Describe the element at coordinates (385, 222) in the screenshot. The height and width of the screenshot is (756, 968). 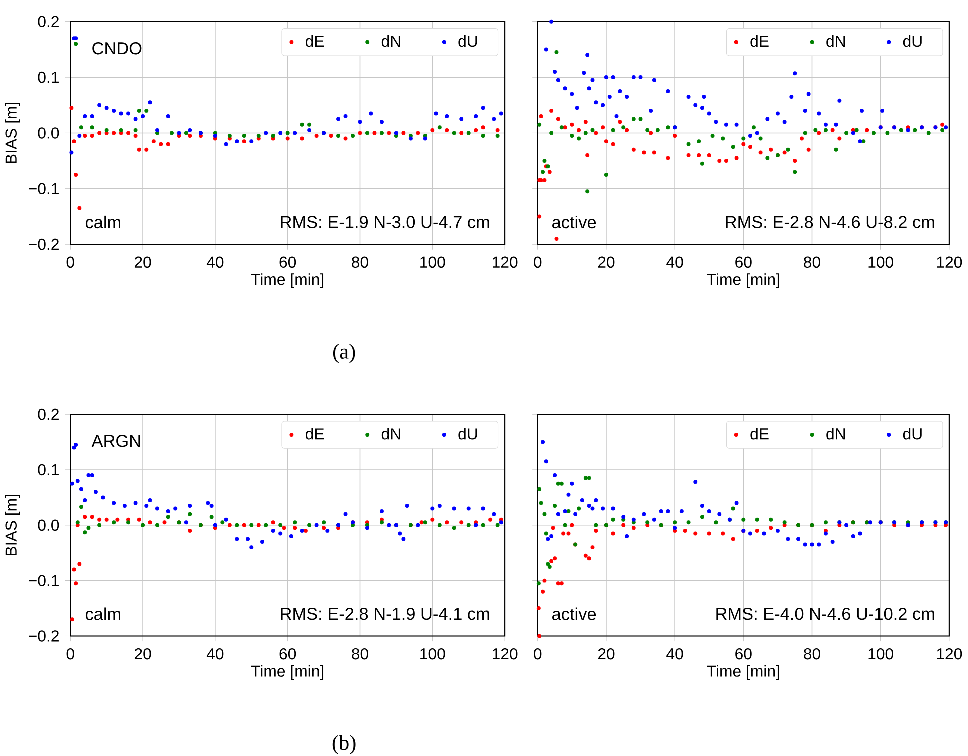
I see `annotation: RMS: E-1.9 N-3.0 U-4.7 cm` at that location.